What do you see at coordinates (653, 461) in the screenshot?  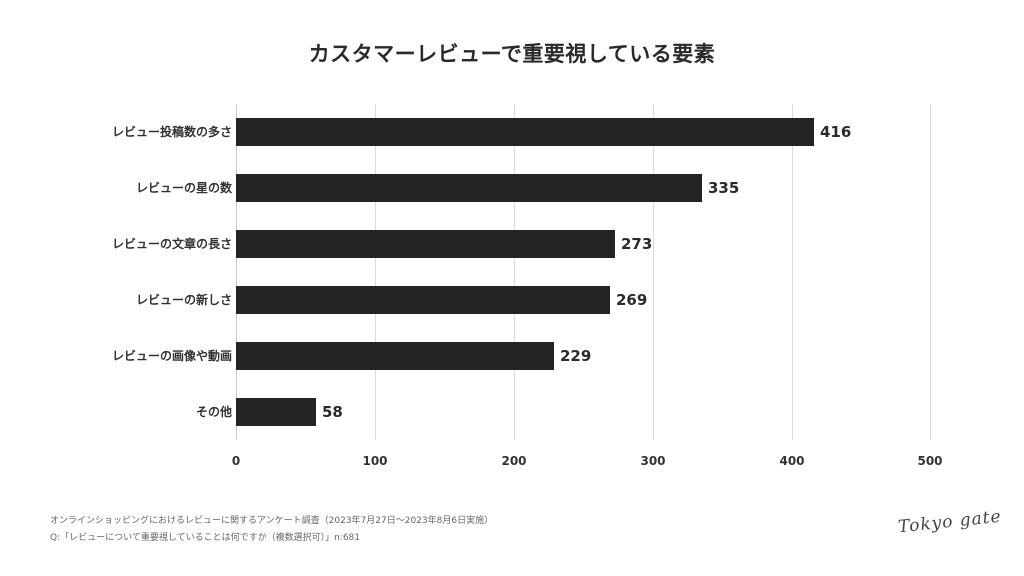 I see `x-tick: 300` at bounding box center [653, 461].